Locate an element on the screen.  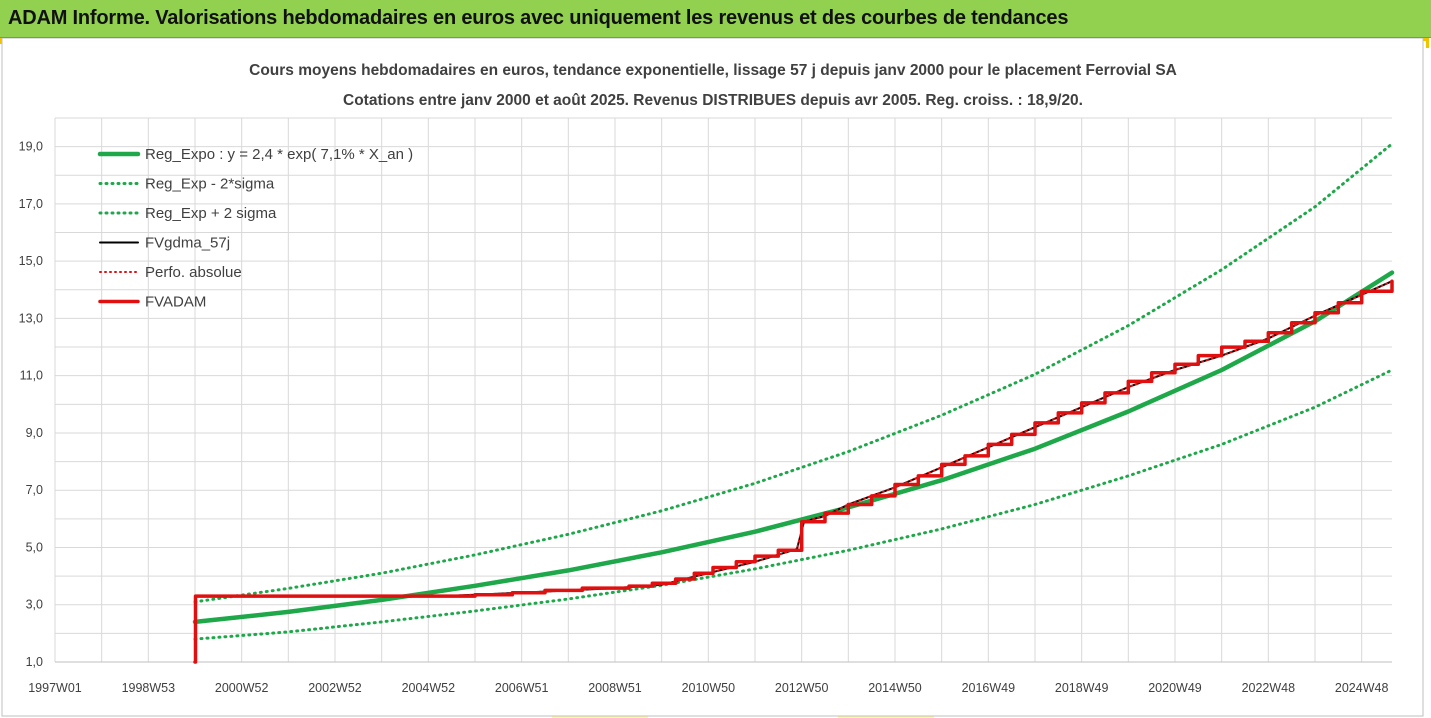
x-tick-label: 1997W01 is located at coordinates (55, 688).